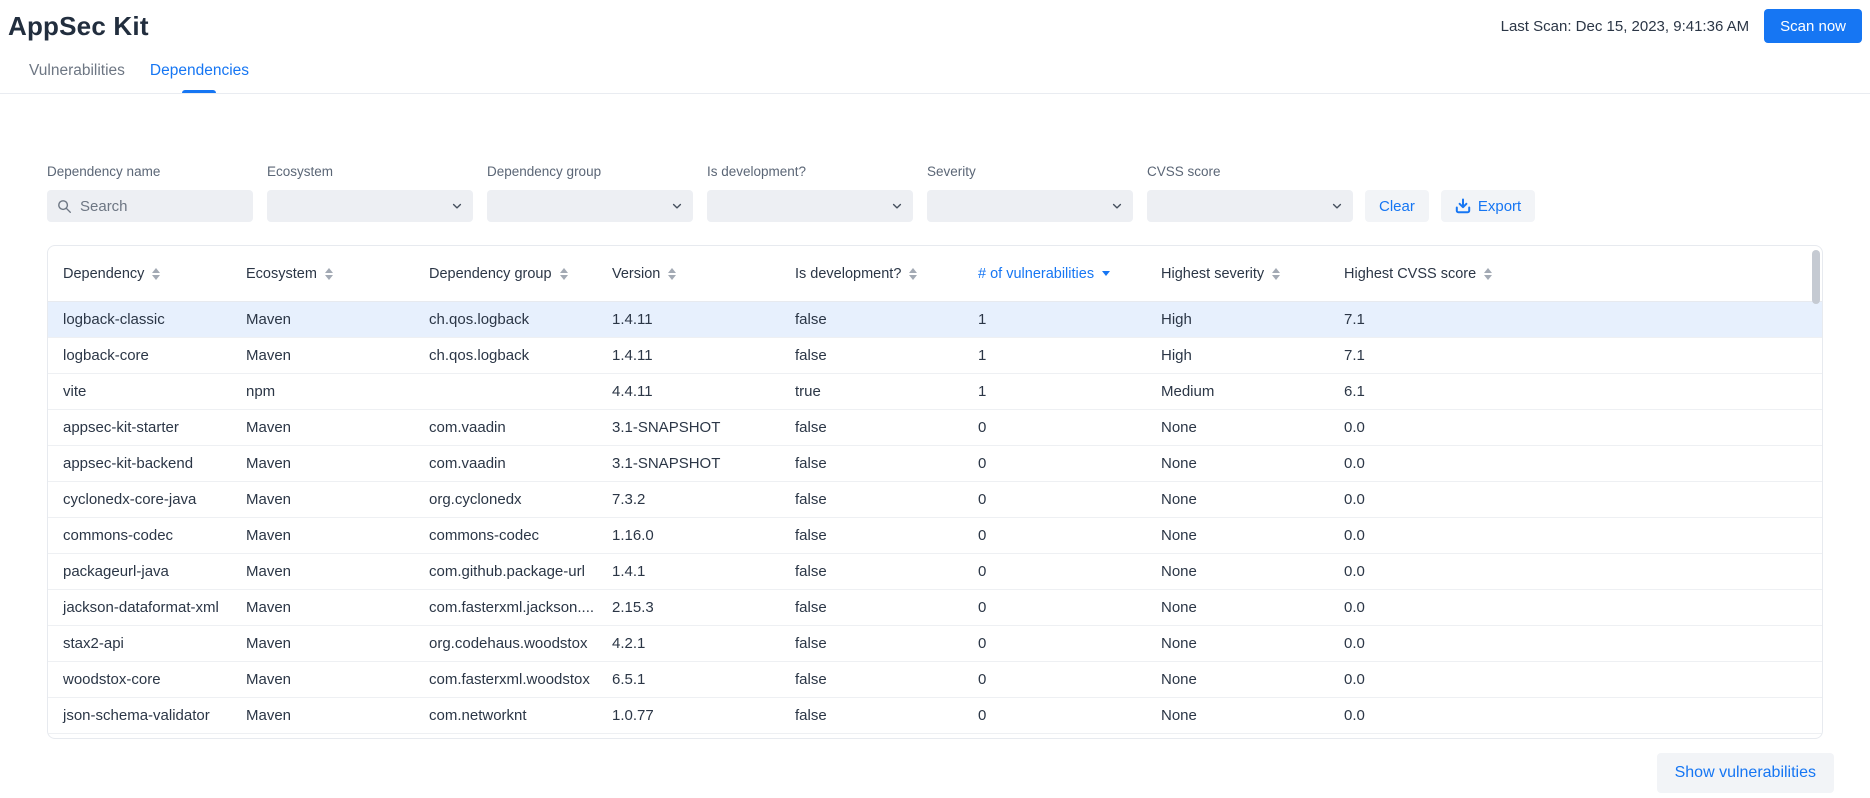 The height and width of the screenshot is (798, 1870). What do you see at coordinates (633, 715) in the screenshot?
I see `cell-version: 1.0.77` at bounding box center [633, 715].